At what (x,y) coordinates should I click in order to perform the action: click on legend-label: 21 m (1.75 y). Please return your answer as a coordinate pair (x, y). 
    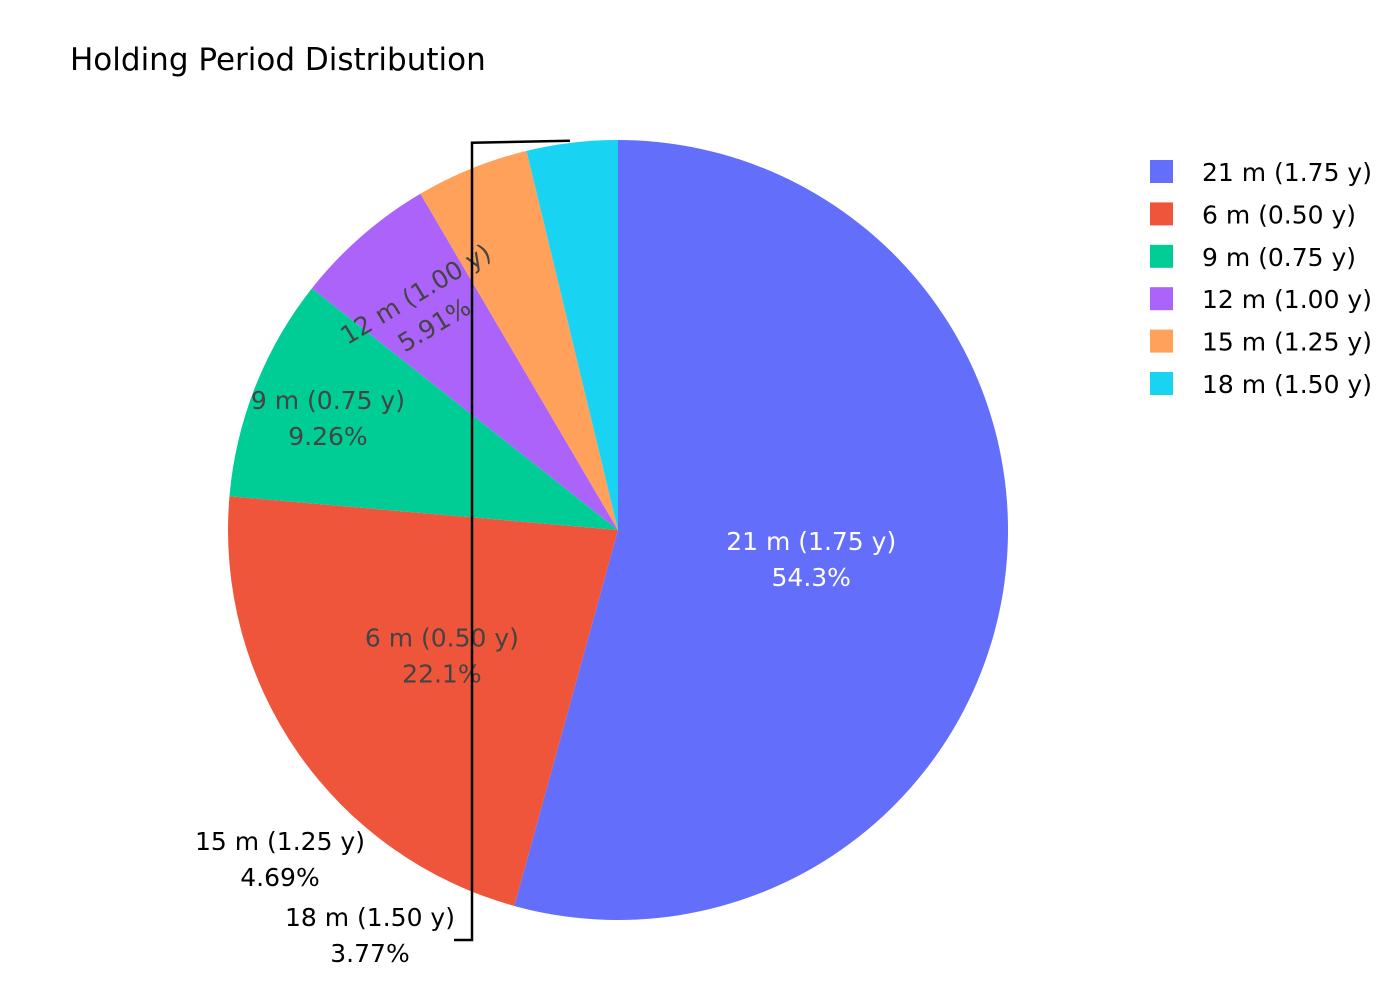
    Looking at the image, I should click on (1287, 172).